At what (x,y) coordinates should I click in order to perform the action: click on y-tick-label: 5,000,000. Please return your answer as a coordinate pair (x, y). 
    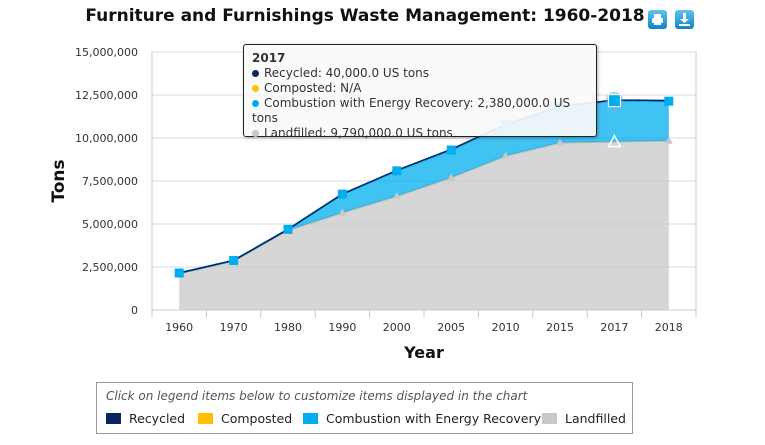
    Looking at the image, I should click on (110, 224).